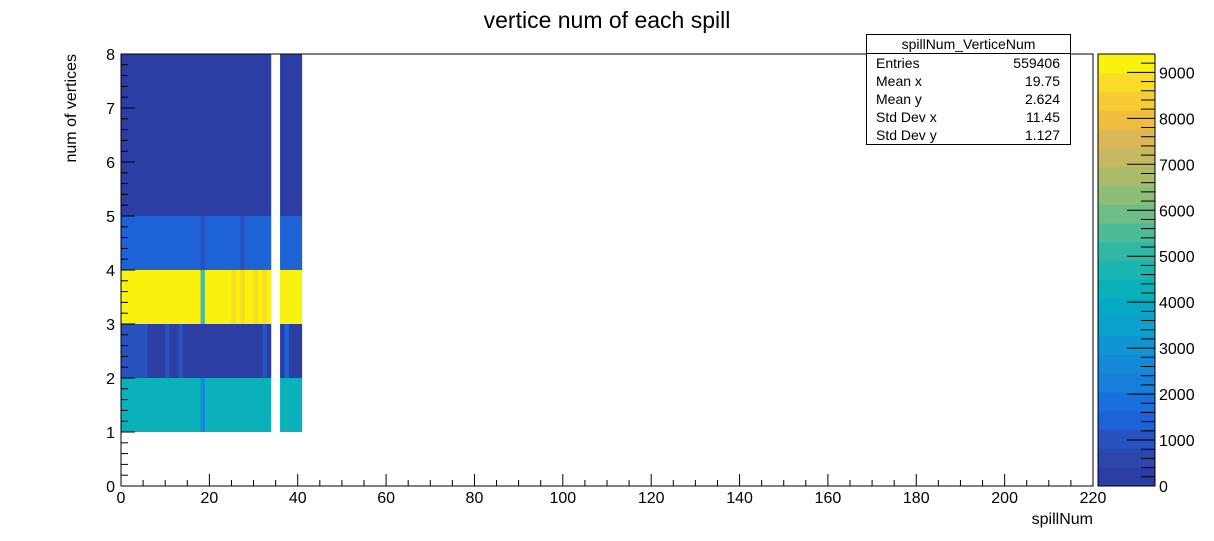 Image resolution: width=1214 pixels, height=541 pixels. Describe the element at coordinates (1004, 498) in the screenshot. I see `x-tick-label: 200` at that location.